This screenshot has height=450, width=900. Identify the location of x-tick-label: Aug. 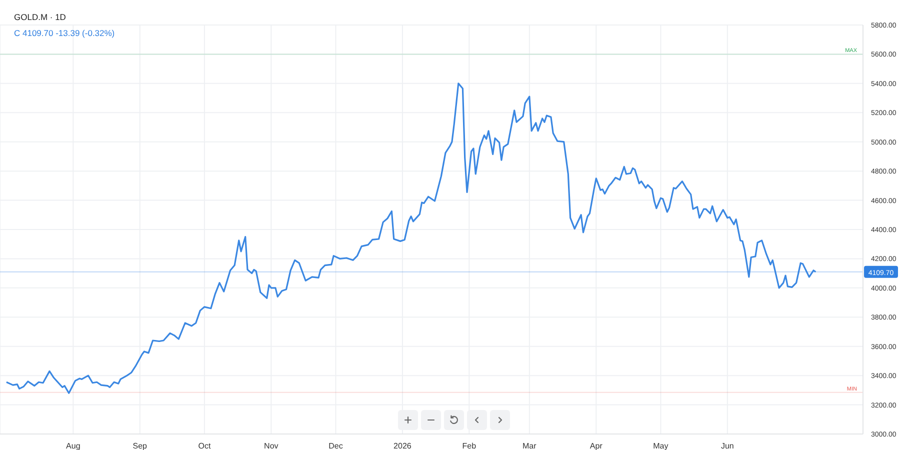
(73, 446).